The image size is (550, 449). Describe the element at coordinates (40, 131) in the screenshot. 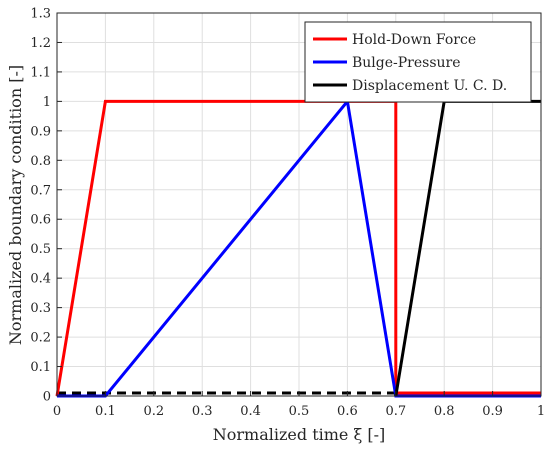

I see `y-tick-label: 0.9` at that location.